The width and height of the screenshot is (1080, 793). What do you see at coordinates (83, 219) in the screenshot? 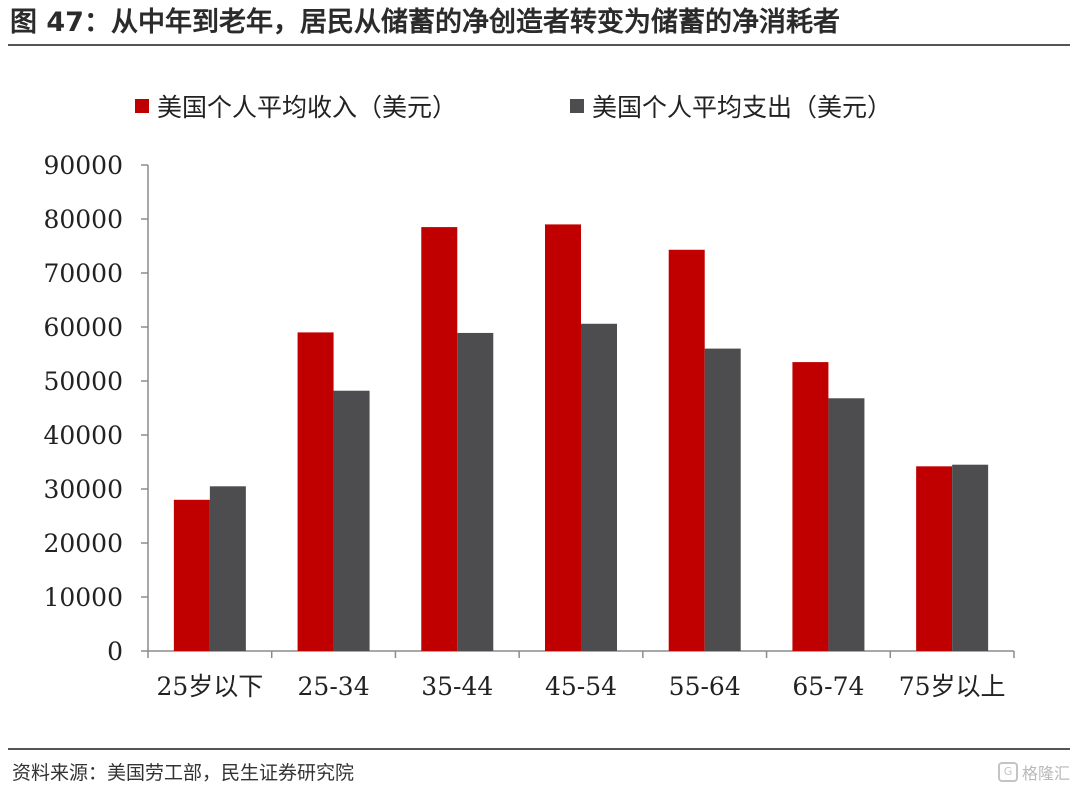
I see `y-tick-label: 80000` at bounding box center [83, 219].